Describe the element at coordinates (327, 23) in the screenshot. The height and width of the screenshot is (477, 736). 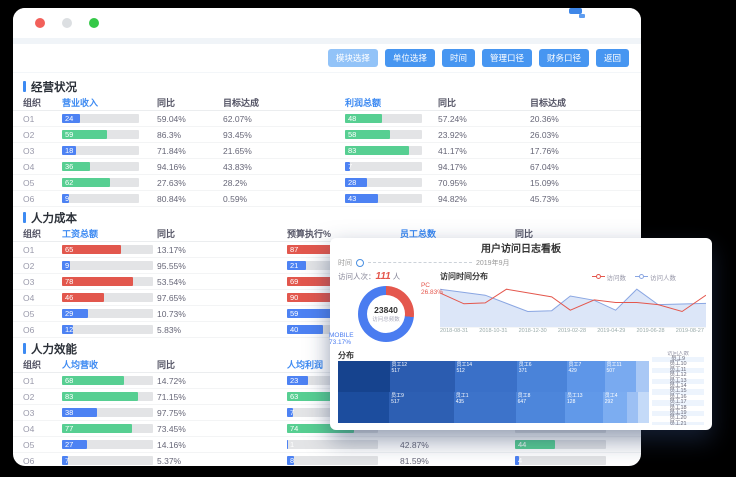
I see `window-titlebar` at that location.